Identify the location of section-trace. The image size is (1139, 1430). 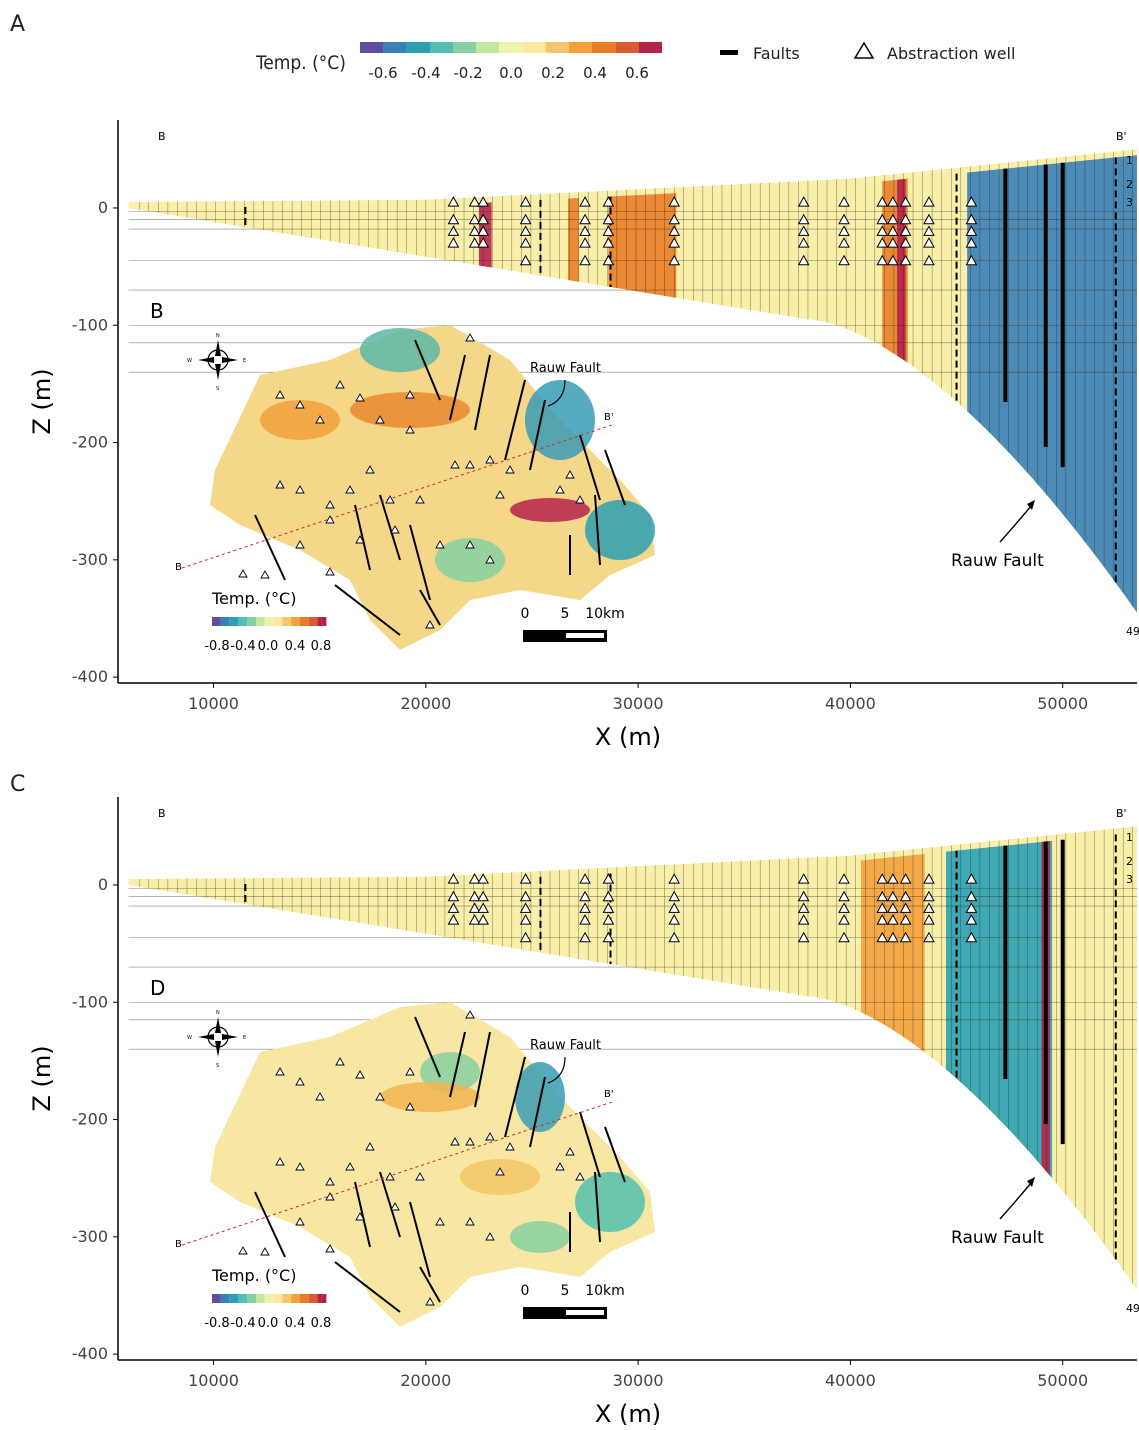
(398, 1173).